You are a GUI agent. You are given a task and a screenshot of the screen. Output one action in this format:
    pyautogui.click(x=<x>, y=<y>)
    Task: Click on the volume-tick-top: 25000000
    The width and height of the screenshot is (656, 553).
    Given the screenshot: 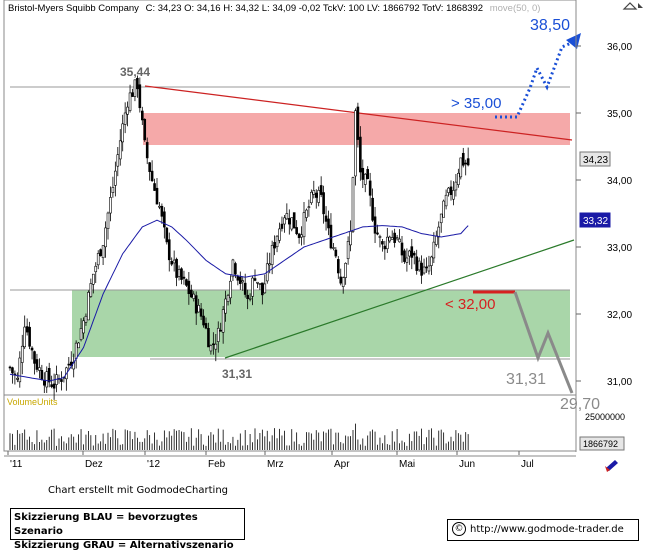 What is the action you would take?
    pyautogui.click(x=605, y=417)
    